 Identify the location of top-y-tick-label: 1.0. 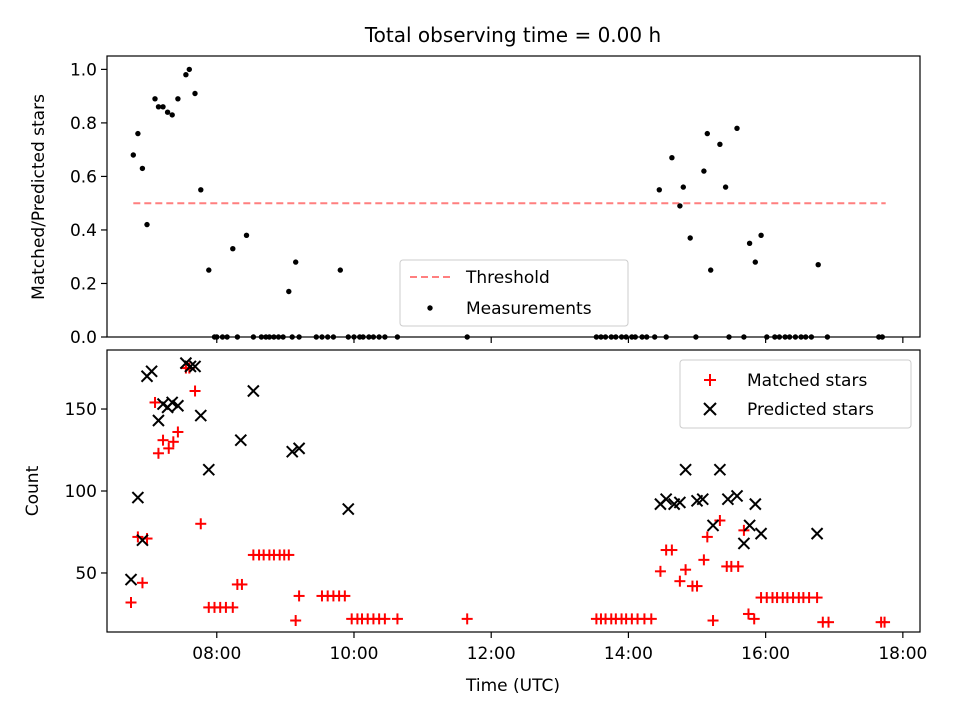
(83, 70).